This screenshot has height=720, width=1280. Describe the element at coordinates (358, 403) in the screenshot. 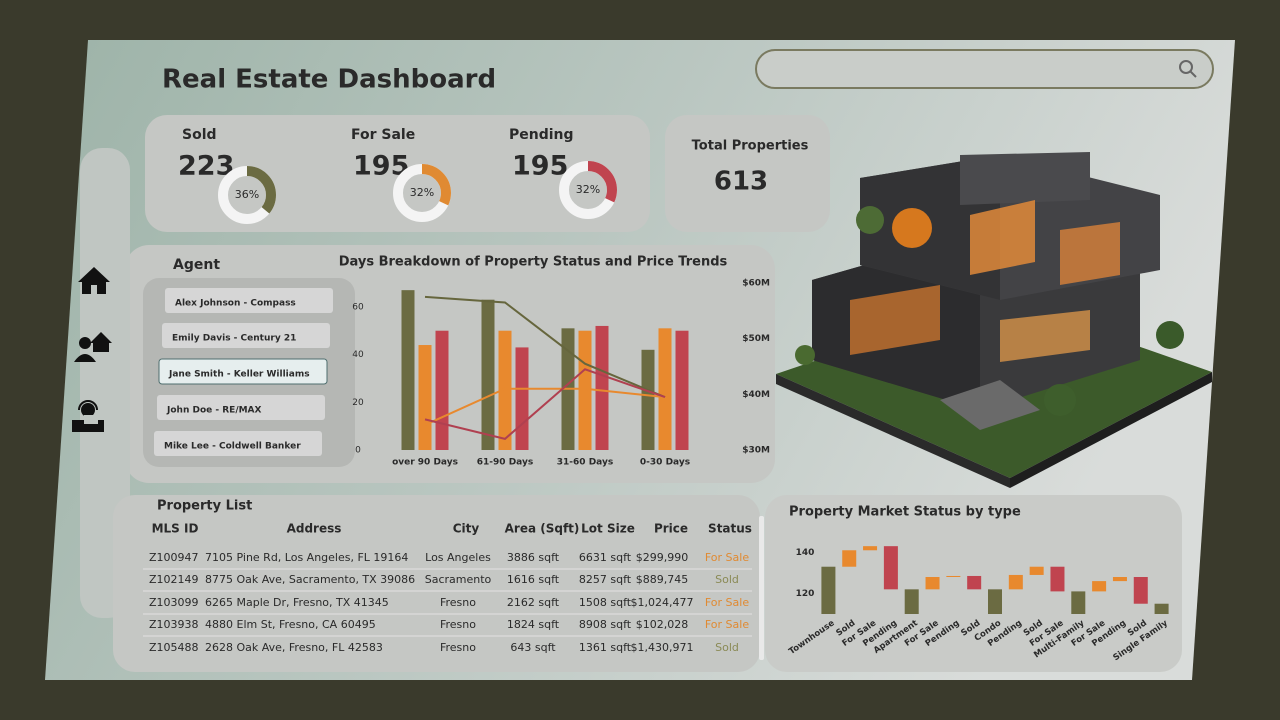

I see `y-tick-label: 20` at that location.